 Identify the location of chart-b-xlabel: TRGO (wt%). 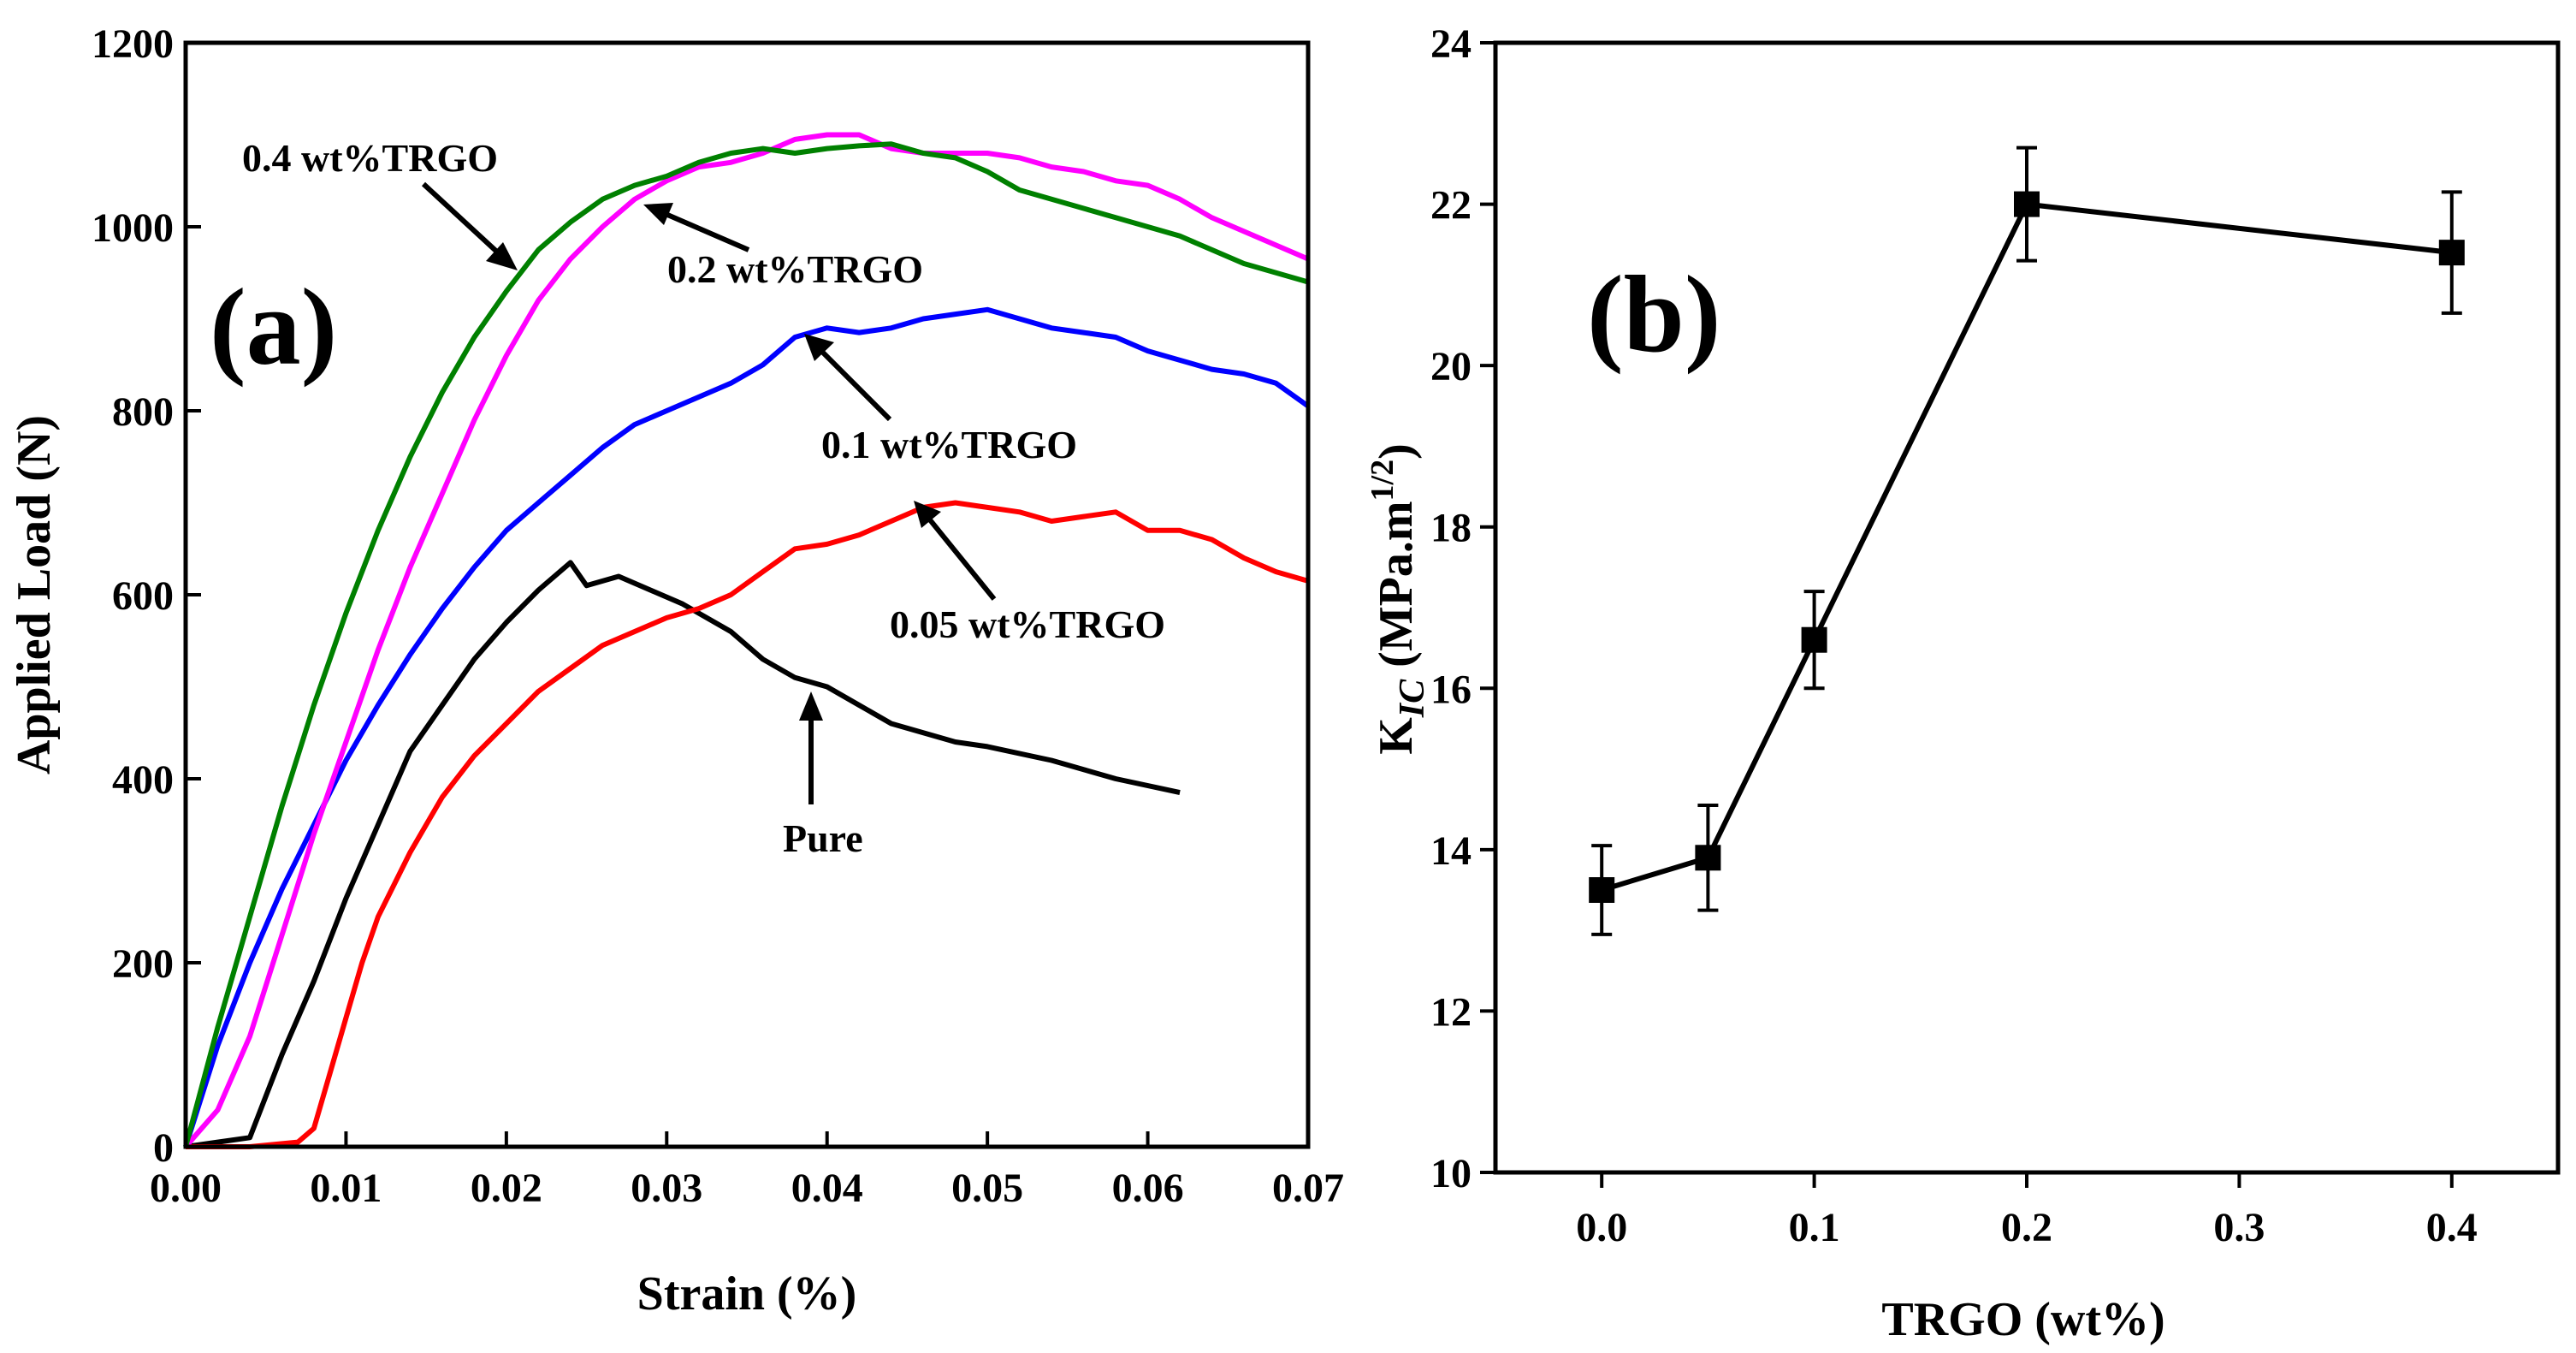
(2023, 1319).